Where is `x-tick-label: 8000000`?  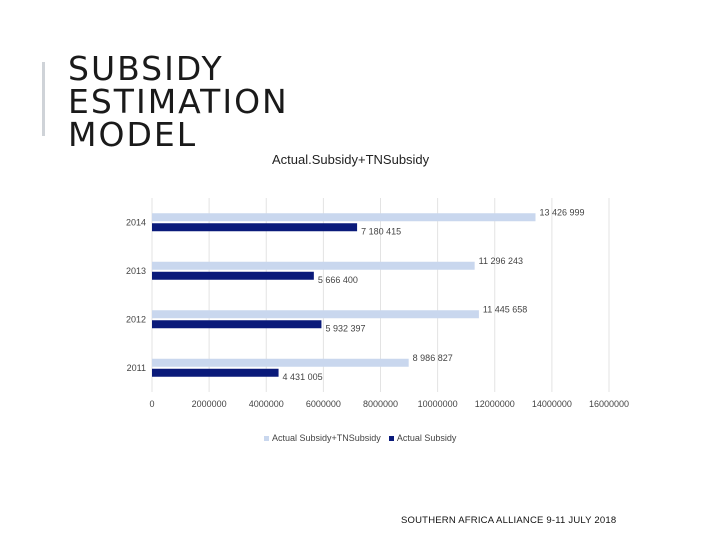 x-tick-label: 8000000 is located at coordinates (380, 404).